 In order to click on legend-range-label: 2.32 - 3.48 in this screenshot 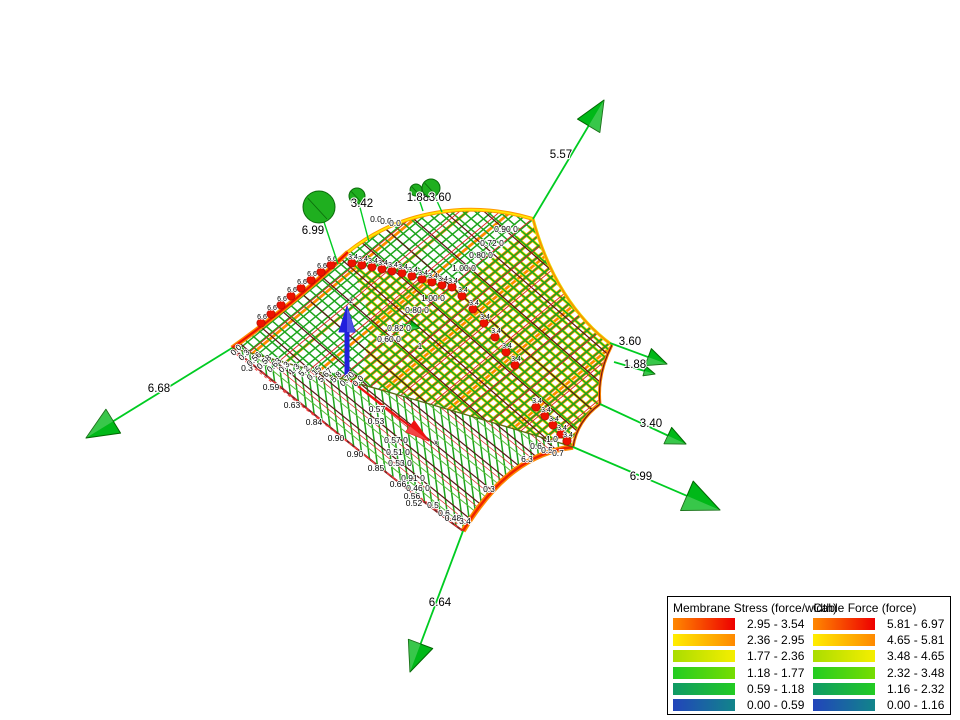, I will do `click(916, 672)`.